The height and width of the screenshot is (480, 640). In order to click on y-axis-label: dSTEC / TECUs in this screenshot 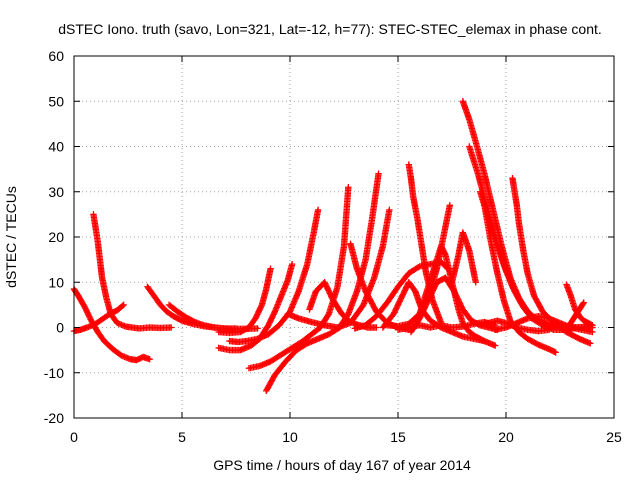, I will do `click(11, 237)`.